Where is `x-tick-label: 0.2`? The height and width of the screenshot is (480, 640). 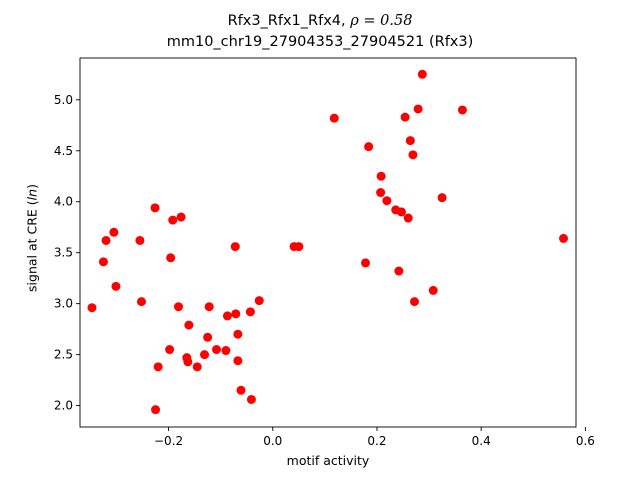
x-tick-label: 0.2 is located at coordinates (376, 441).